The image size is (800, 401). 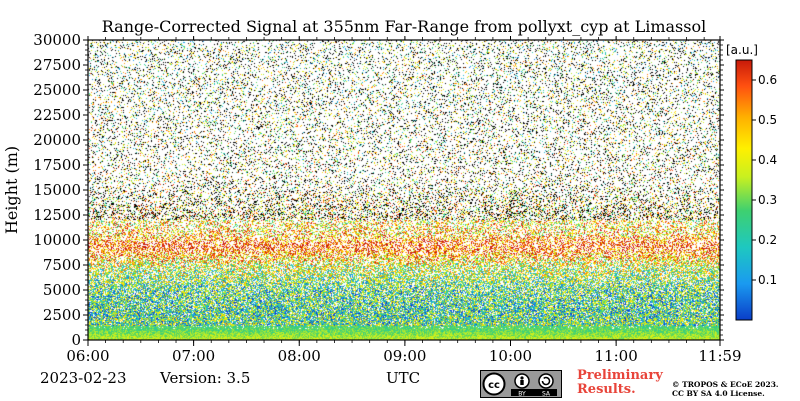 What do you see at coordinates (718, 393) in the screenshot?
I see `copyright-line-2: CC BY SA 4.0 License.` at bounding box center [718, 393].